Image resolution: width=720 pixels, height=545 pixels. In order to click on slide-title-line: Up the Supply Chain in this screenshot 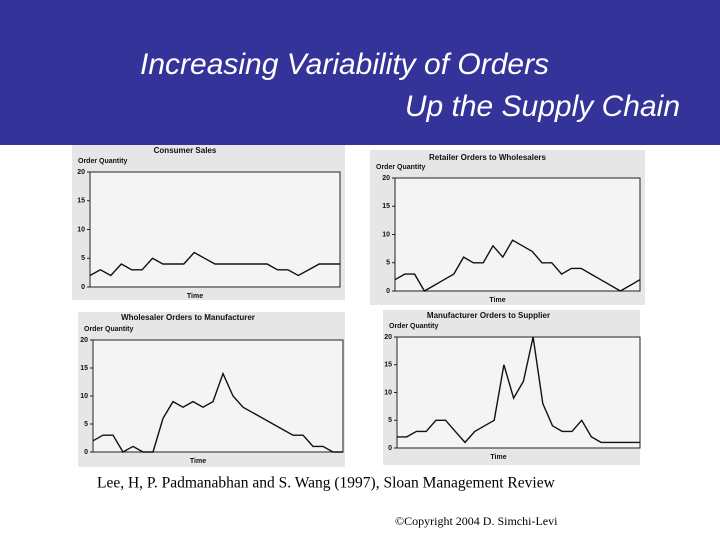, I will do `click(542, 106)`.